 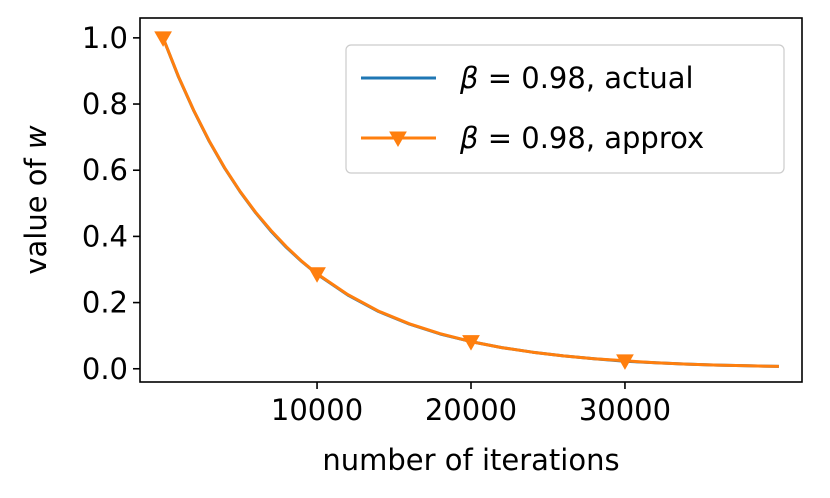 I want to click on legend-label-text: = 0.98, actual, so click(x=586, y=78).